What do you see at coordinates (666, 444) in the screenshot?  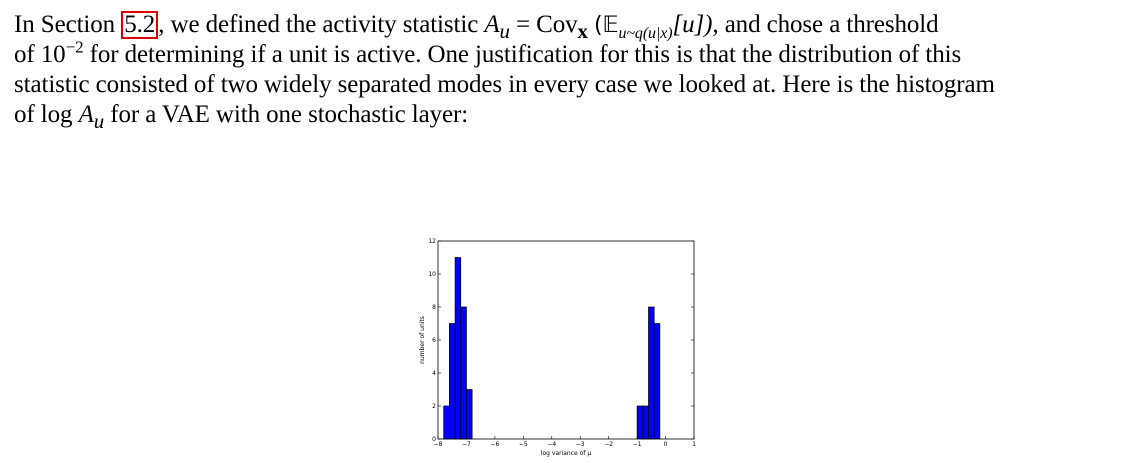 I see `x-tick-label: 0` at bounding box center [666, 444].